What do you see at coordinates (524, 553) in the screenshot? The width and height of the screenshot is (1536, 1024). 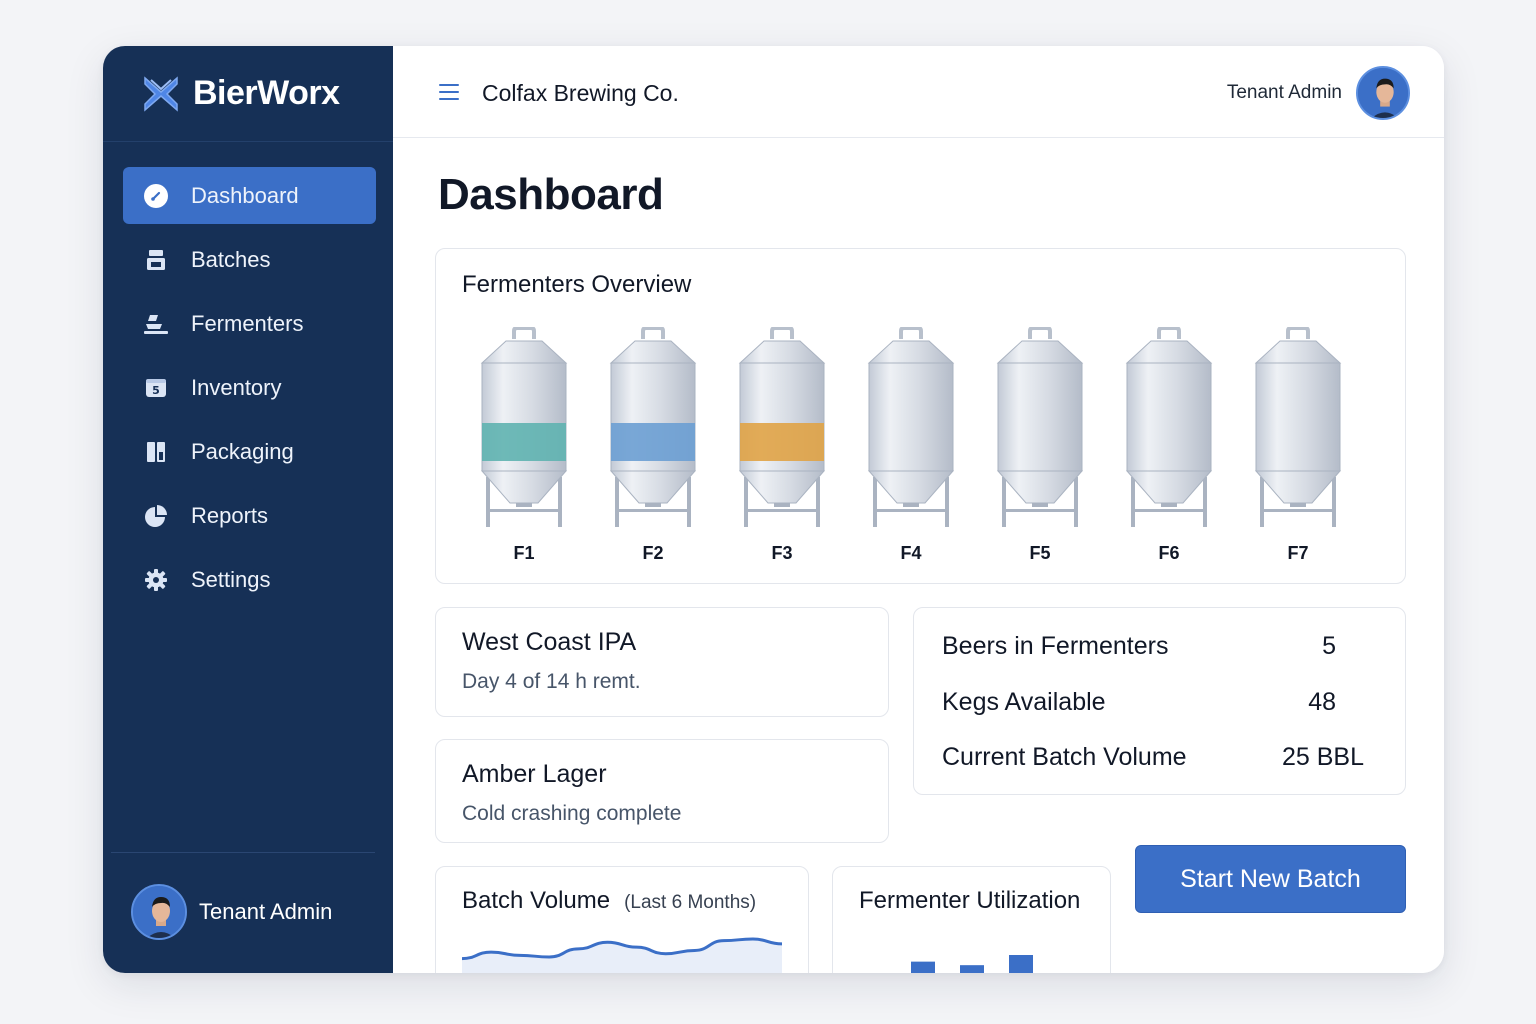 I see `tank-label: F1` at bounding box center [524, 553].